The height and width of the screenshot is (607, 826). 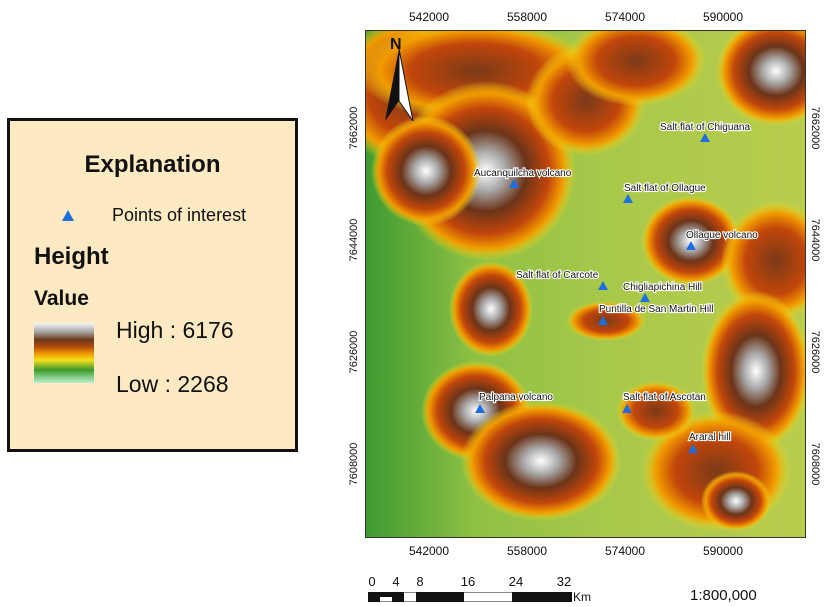 I want to click on north-label: N, so click(x=396, y=44).